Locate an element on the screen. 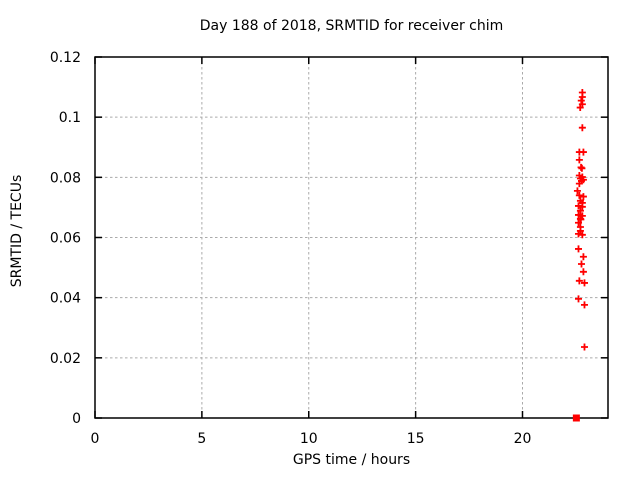  x-tick-label: 0 is located at coordinates (95, 439).